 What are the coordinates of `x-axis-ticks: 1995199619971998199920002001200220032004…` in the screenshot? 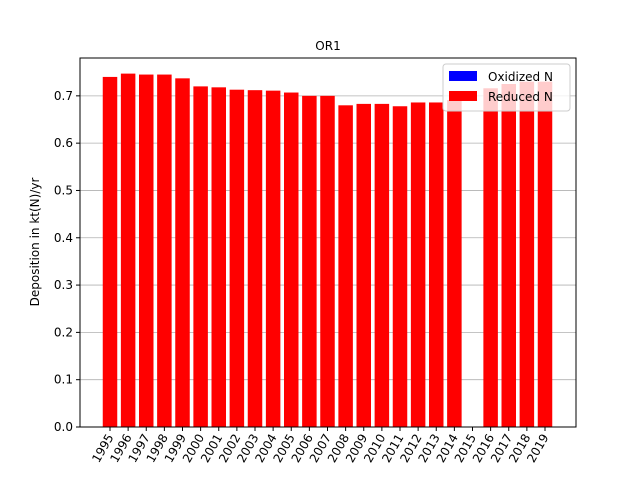 It's located at (320, 446).